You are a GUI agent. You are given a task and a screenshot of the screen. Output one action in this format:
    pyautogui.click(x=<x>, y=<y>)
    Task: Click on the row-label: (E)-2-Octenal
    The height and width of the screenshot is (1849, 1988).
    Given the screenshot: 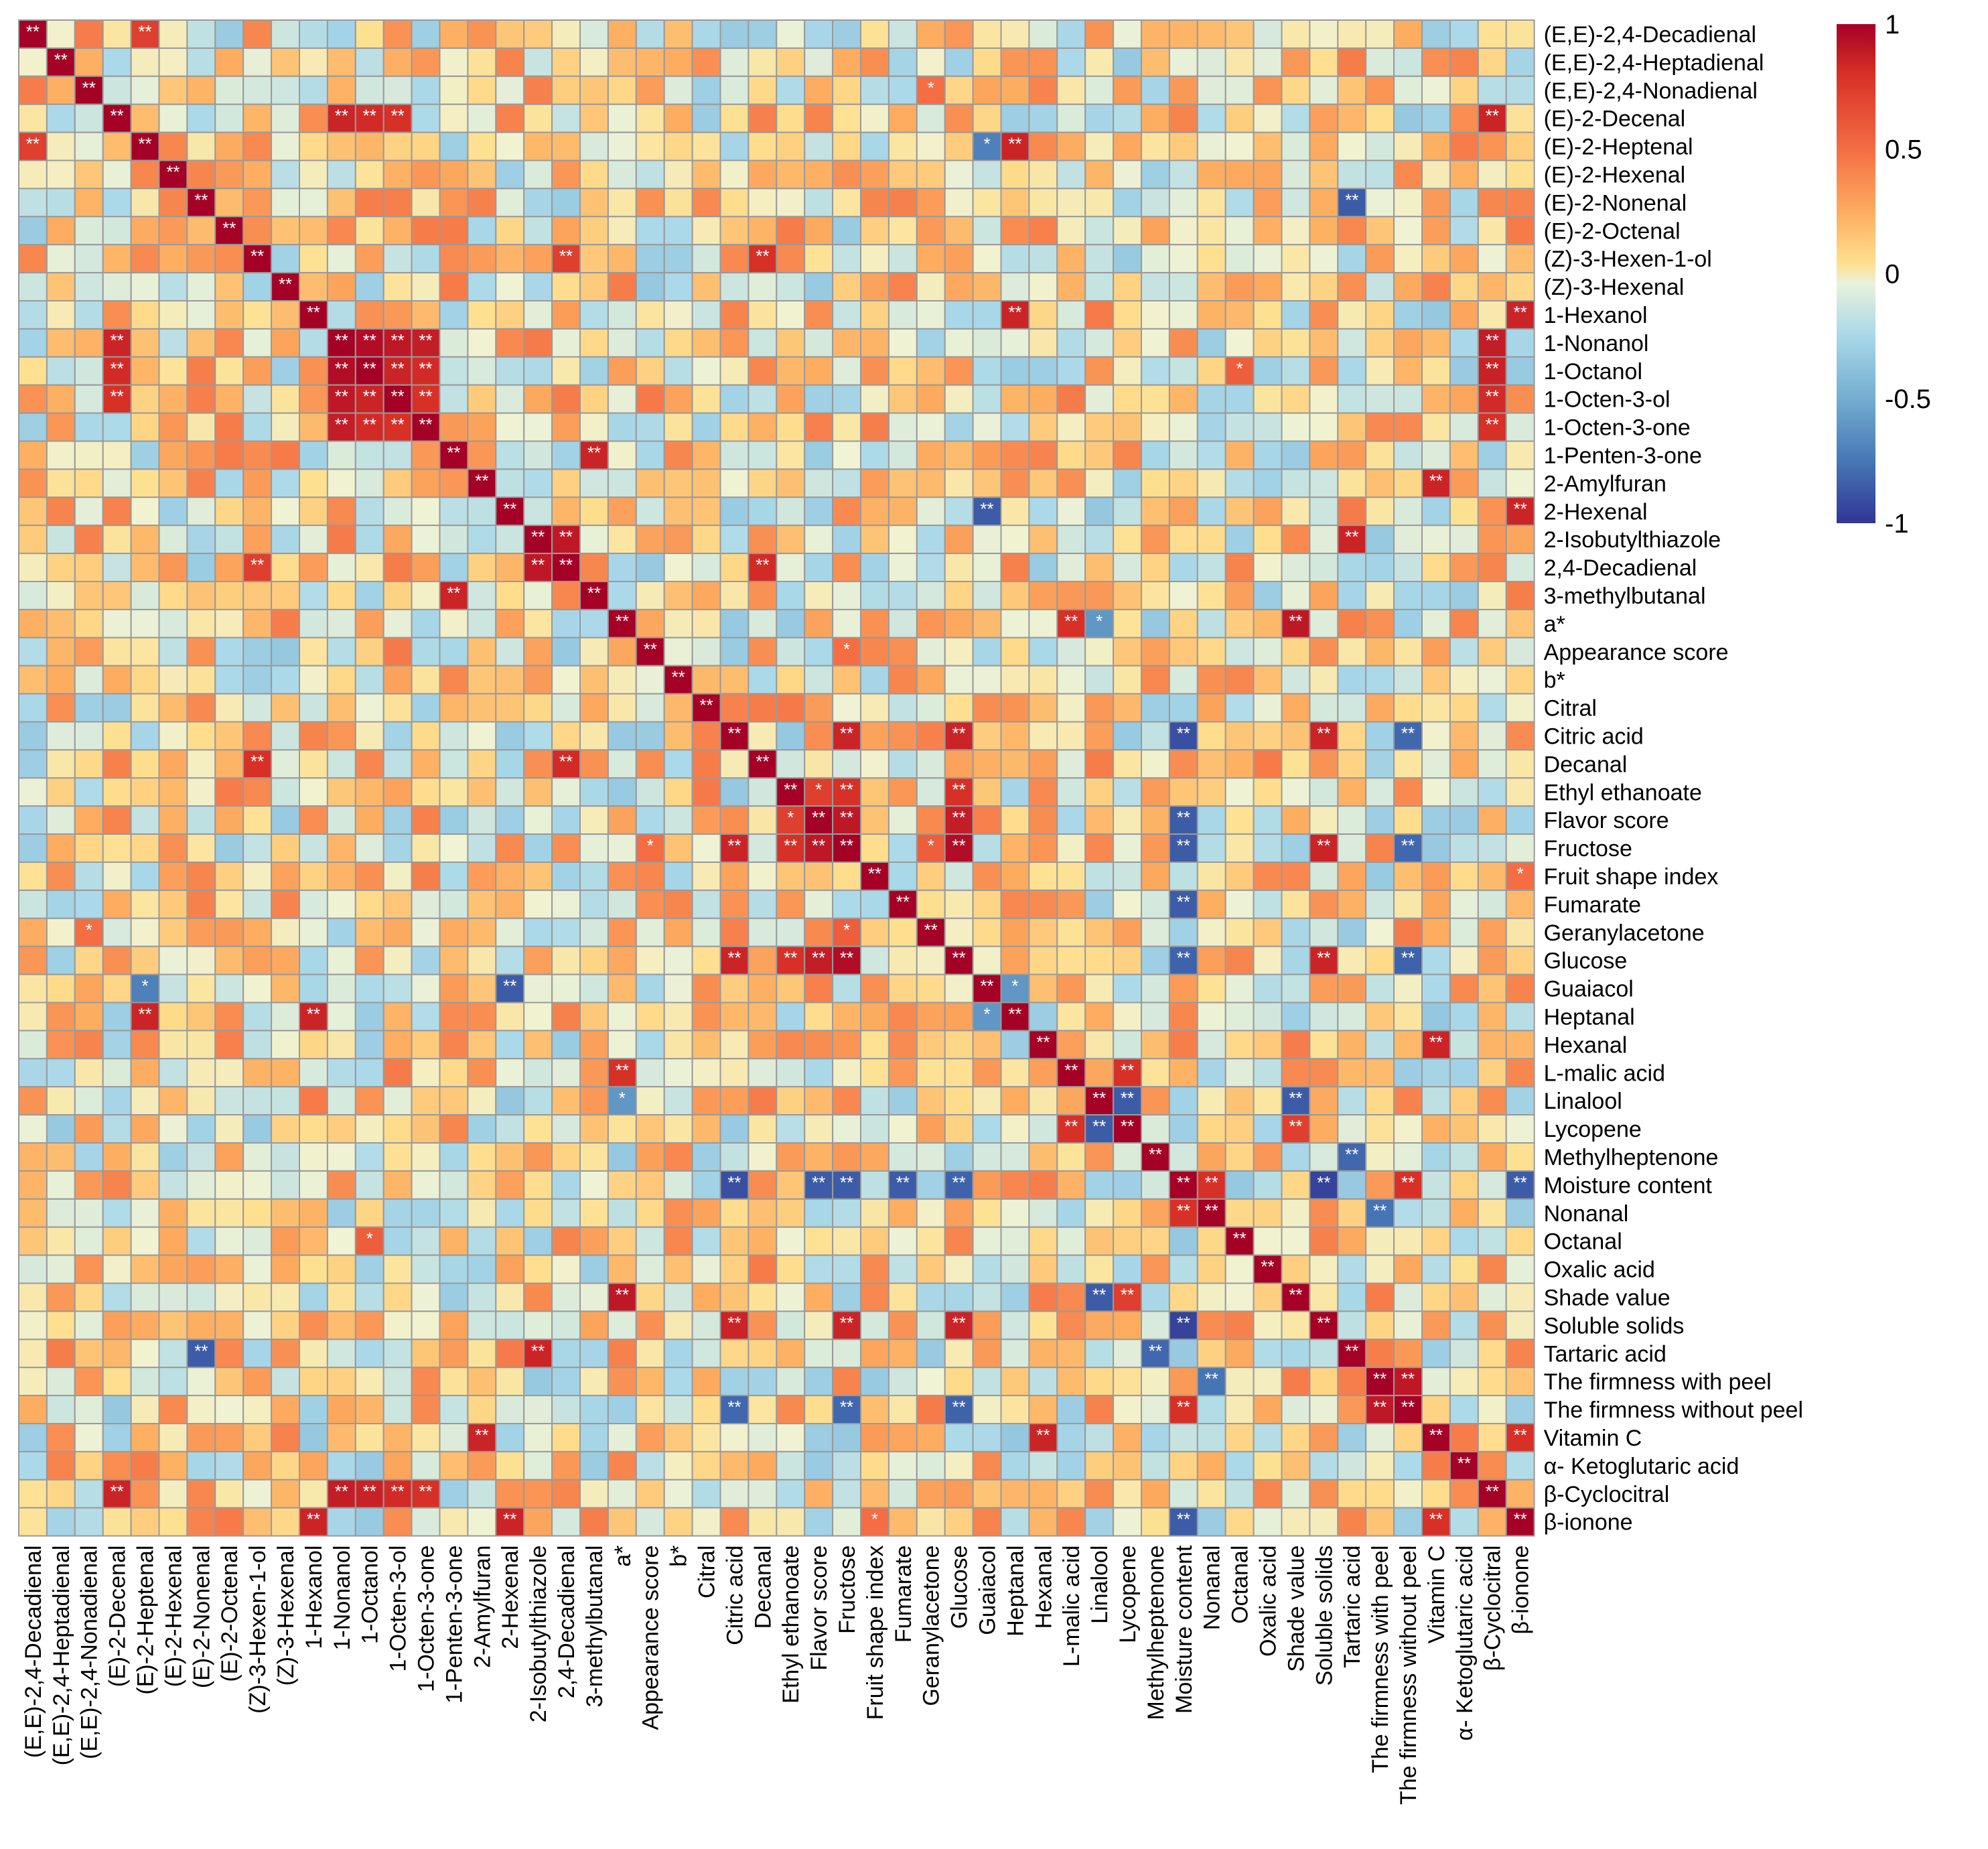 What is the action you would take?
    pyautogui.click(x=1612, y=231)
    